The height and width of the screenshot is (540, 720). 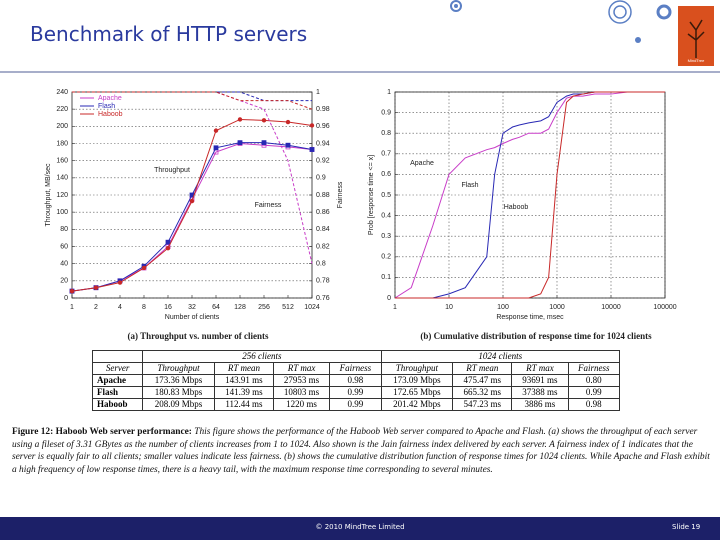 What do you see at coordinates (540, 404) in the screenshot?
I see `table-cell: 3886 ms` at bounding box center [540, 404].